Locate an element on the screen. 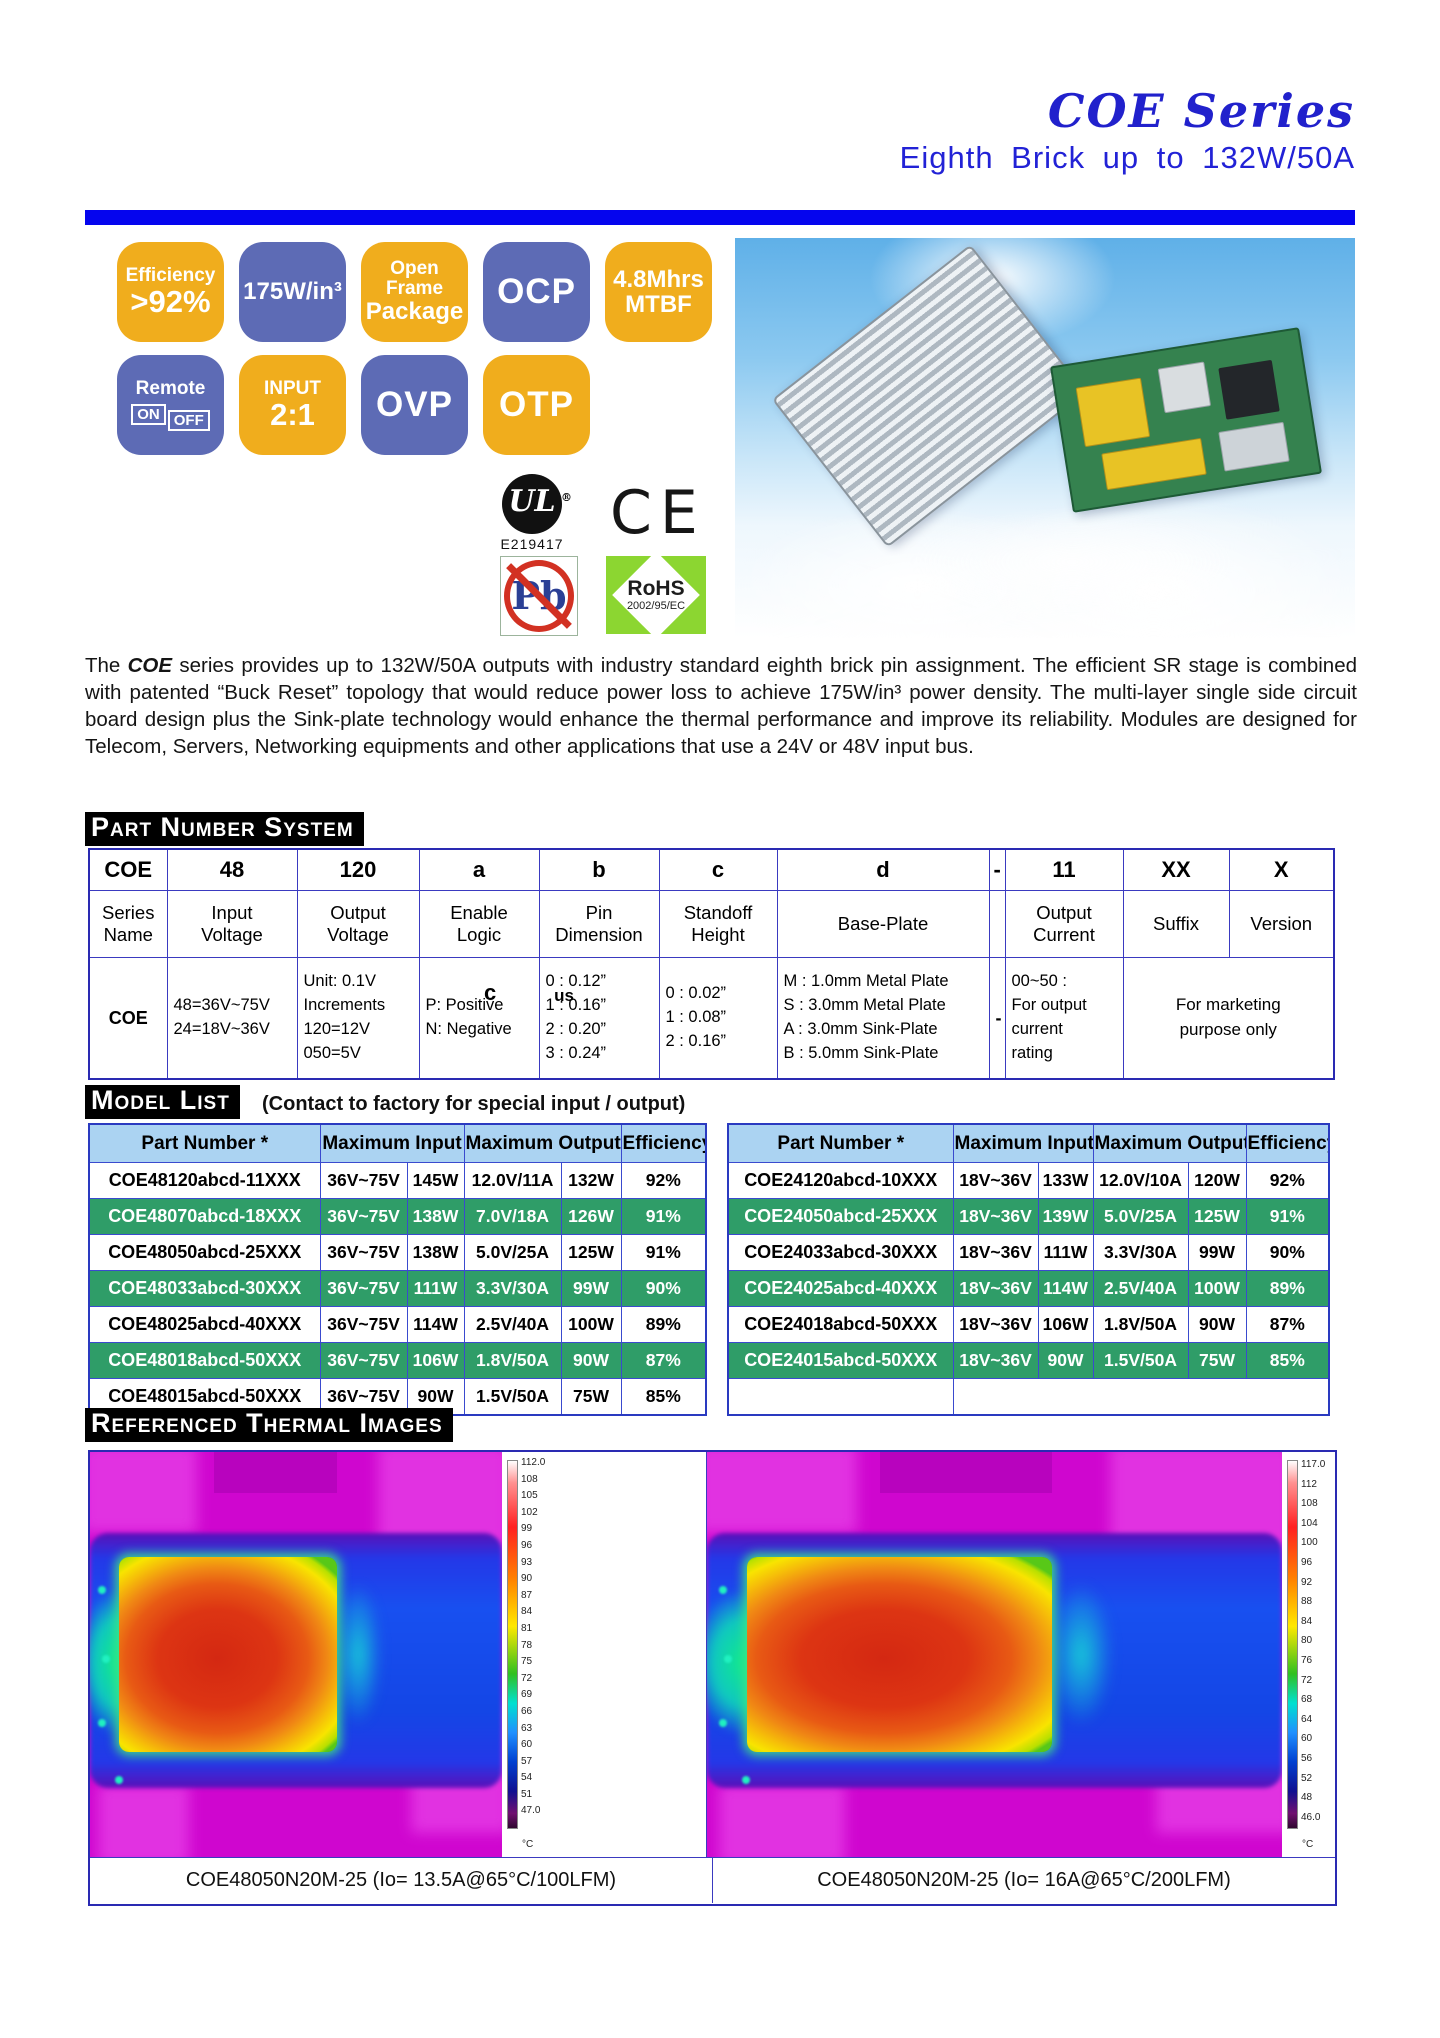 The height and width of the screenshot is (2038, 1440). series-title: COE Series is located at coordinates (1201, 111).